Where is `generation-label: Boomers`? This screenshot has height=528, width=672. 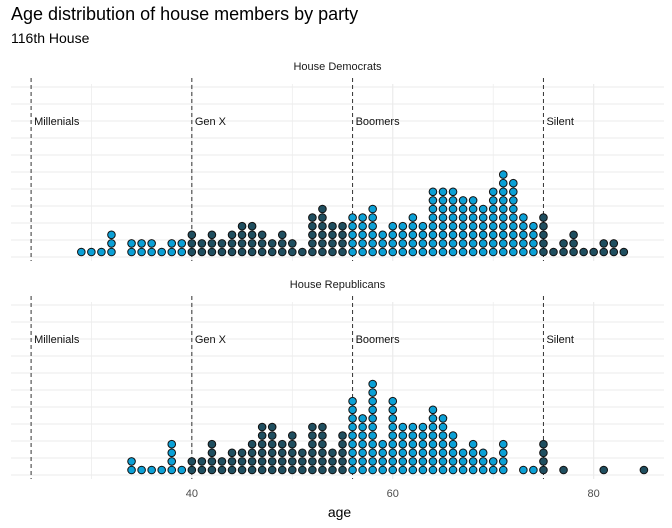 generation-label: Boomers is located at coordinates (378, 340).